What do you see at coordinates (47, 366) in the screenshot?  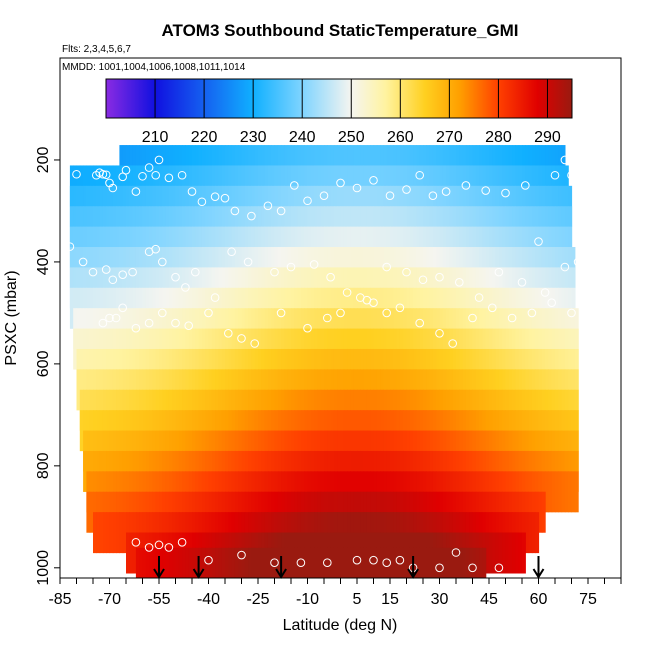 I see `y-axis: 200 400 600 800 1000` at bounding box center [47, 366].